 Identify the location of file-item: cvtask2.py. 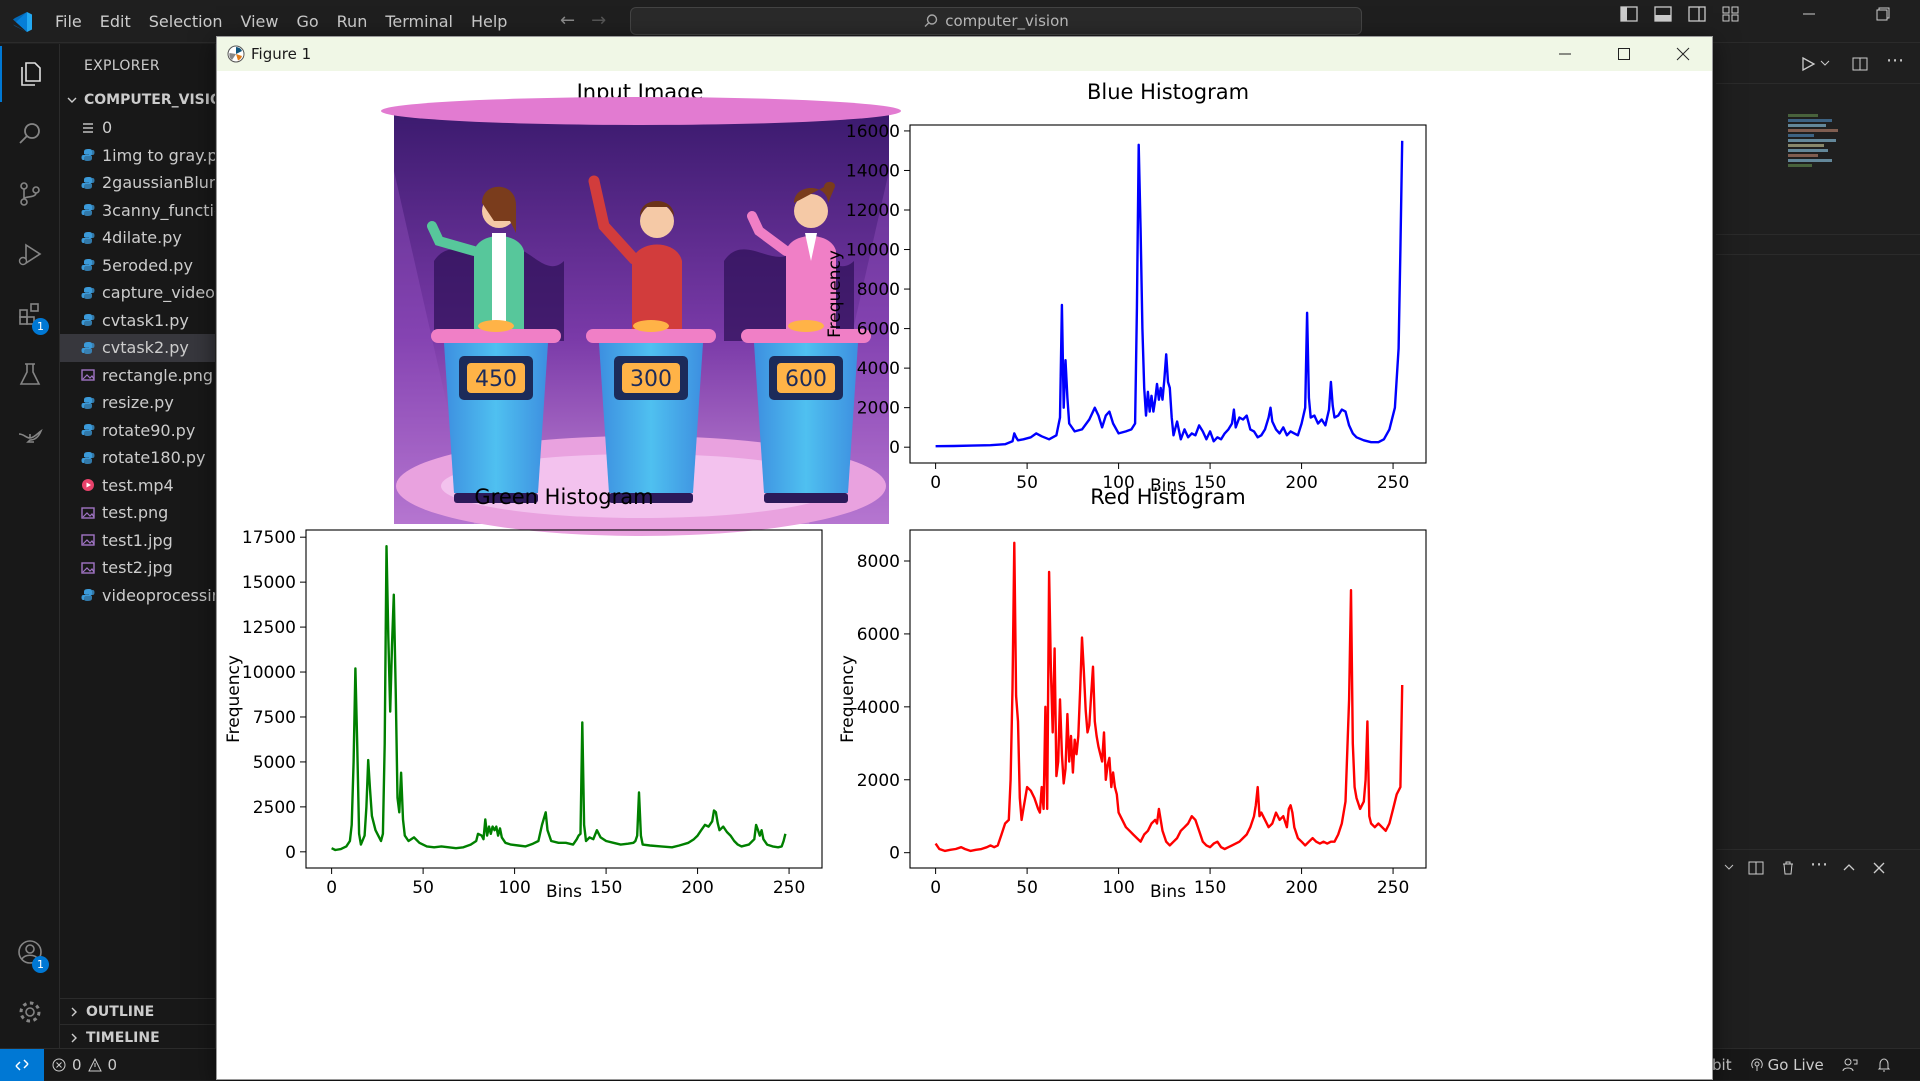
(137, 348).